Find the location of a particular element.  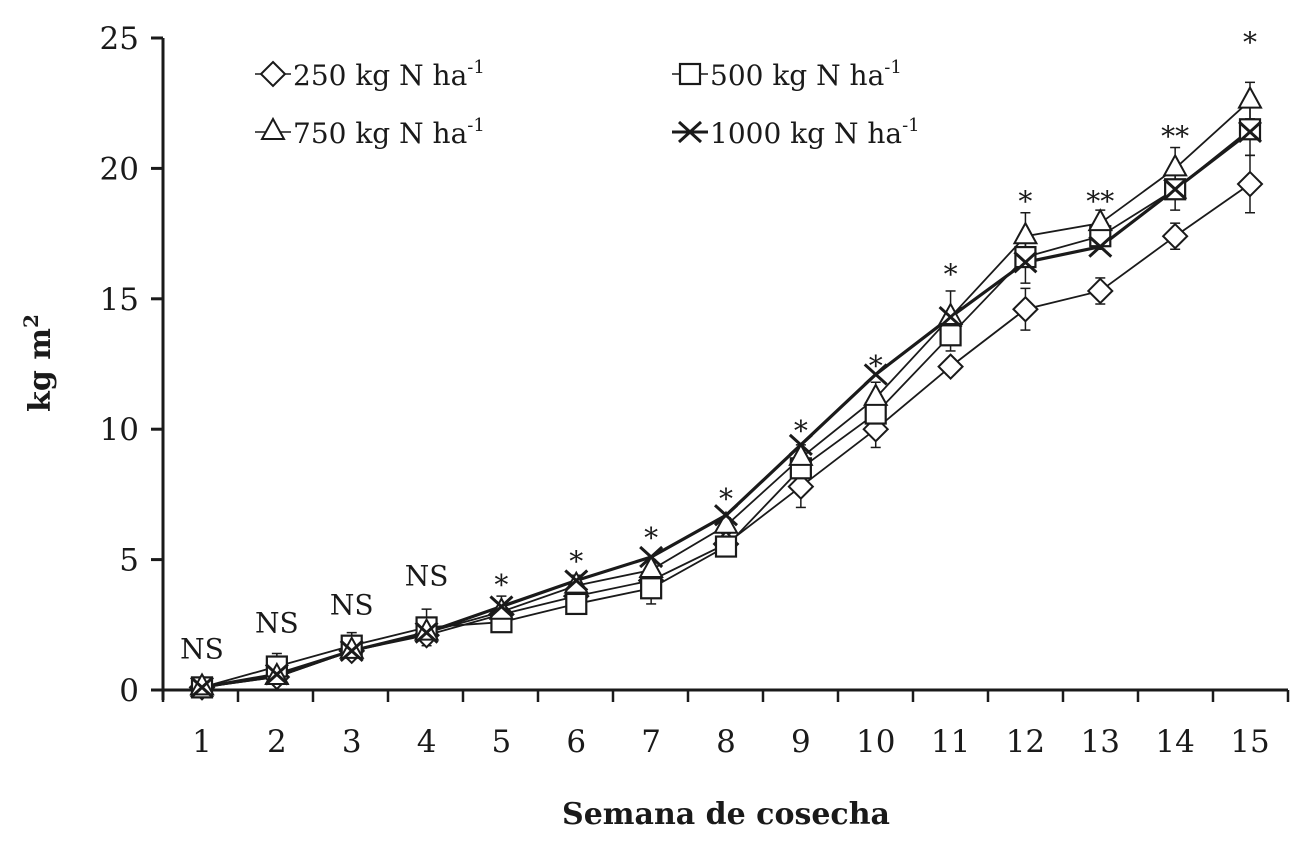

y-ticks: 0 5 10 15 20 25 is located at coordinates (131, 365).